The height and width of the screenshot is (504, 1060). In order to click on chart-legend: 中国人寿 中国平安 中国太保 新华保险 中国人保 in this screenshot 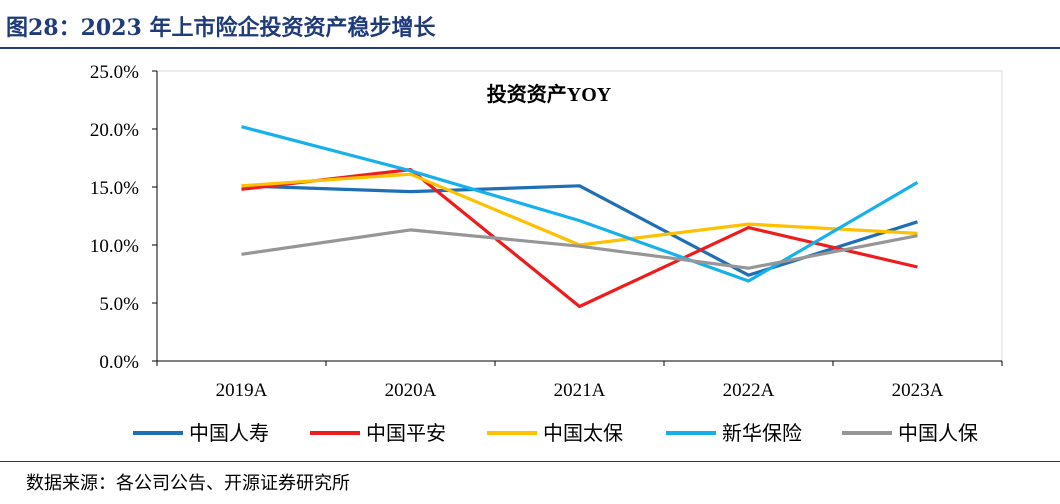, I will do `click(555, 433)`.